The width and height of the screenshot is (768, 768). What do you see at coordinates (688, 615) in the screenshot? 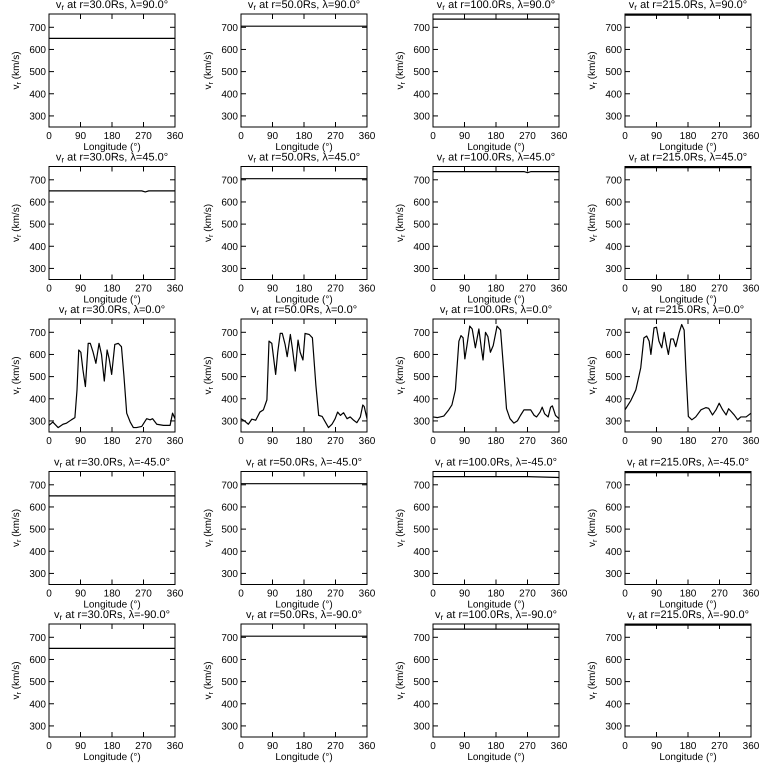
I see `chart-title: v$_{r}$ at r=215.0Rs, λ=-90.0°` at bounding box center [688, 615].